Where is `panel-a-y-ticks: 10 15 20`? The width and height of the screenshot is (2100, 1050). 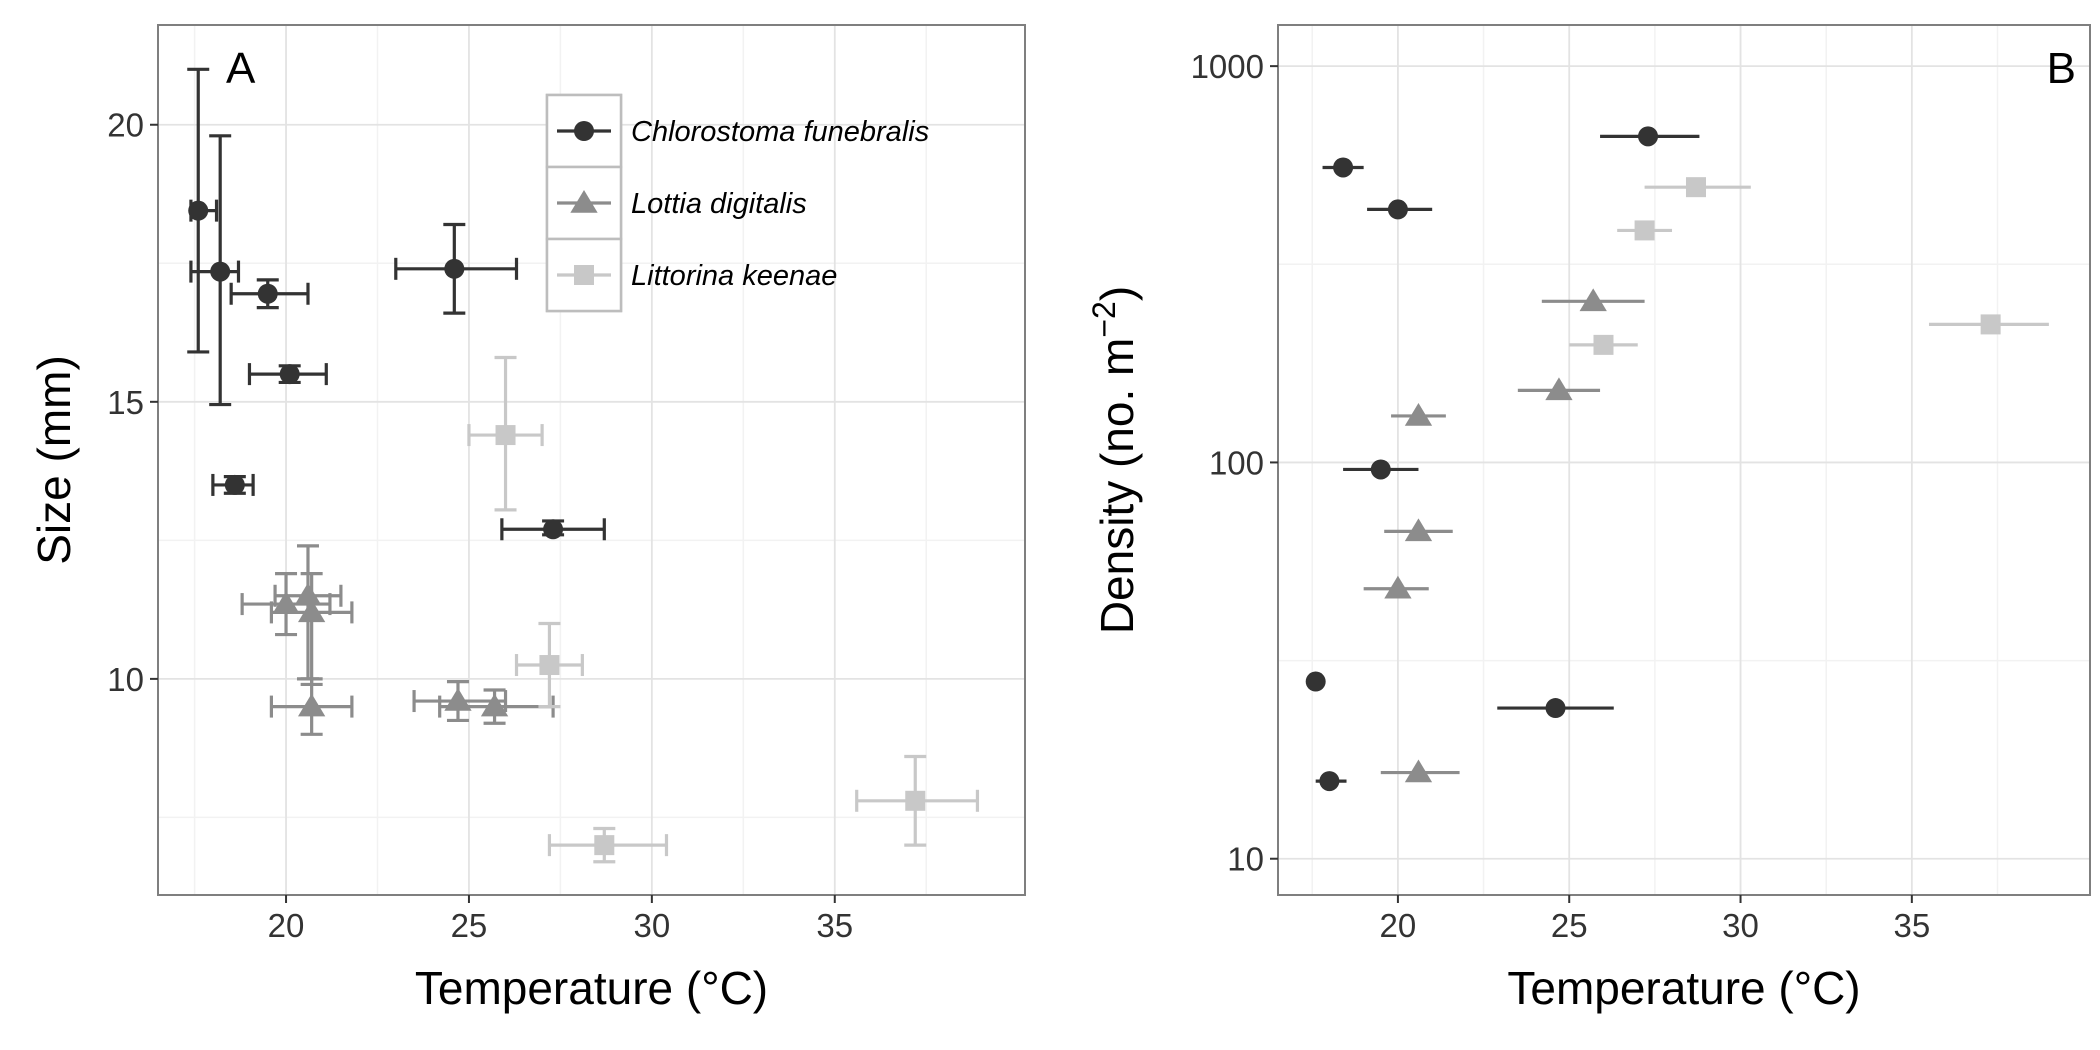 panel-a-y-ticks: 10 15 20 is located at coordinates (132, 402).